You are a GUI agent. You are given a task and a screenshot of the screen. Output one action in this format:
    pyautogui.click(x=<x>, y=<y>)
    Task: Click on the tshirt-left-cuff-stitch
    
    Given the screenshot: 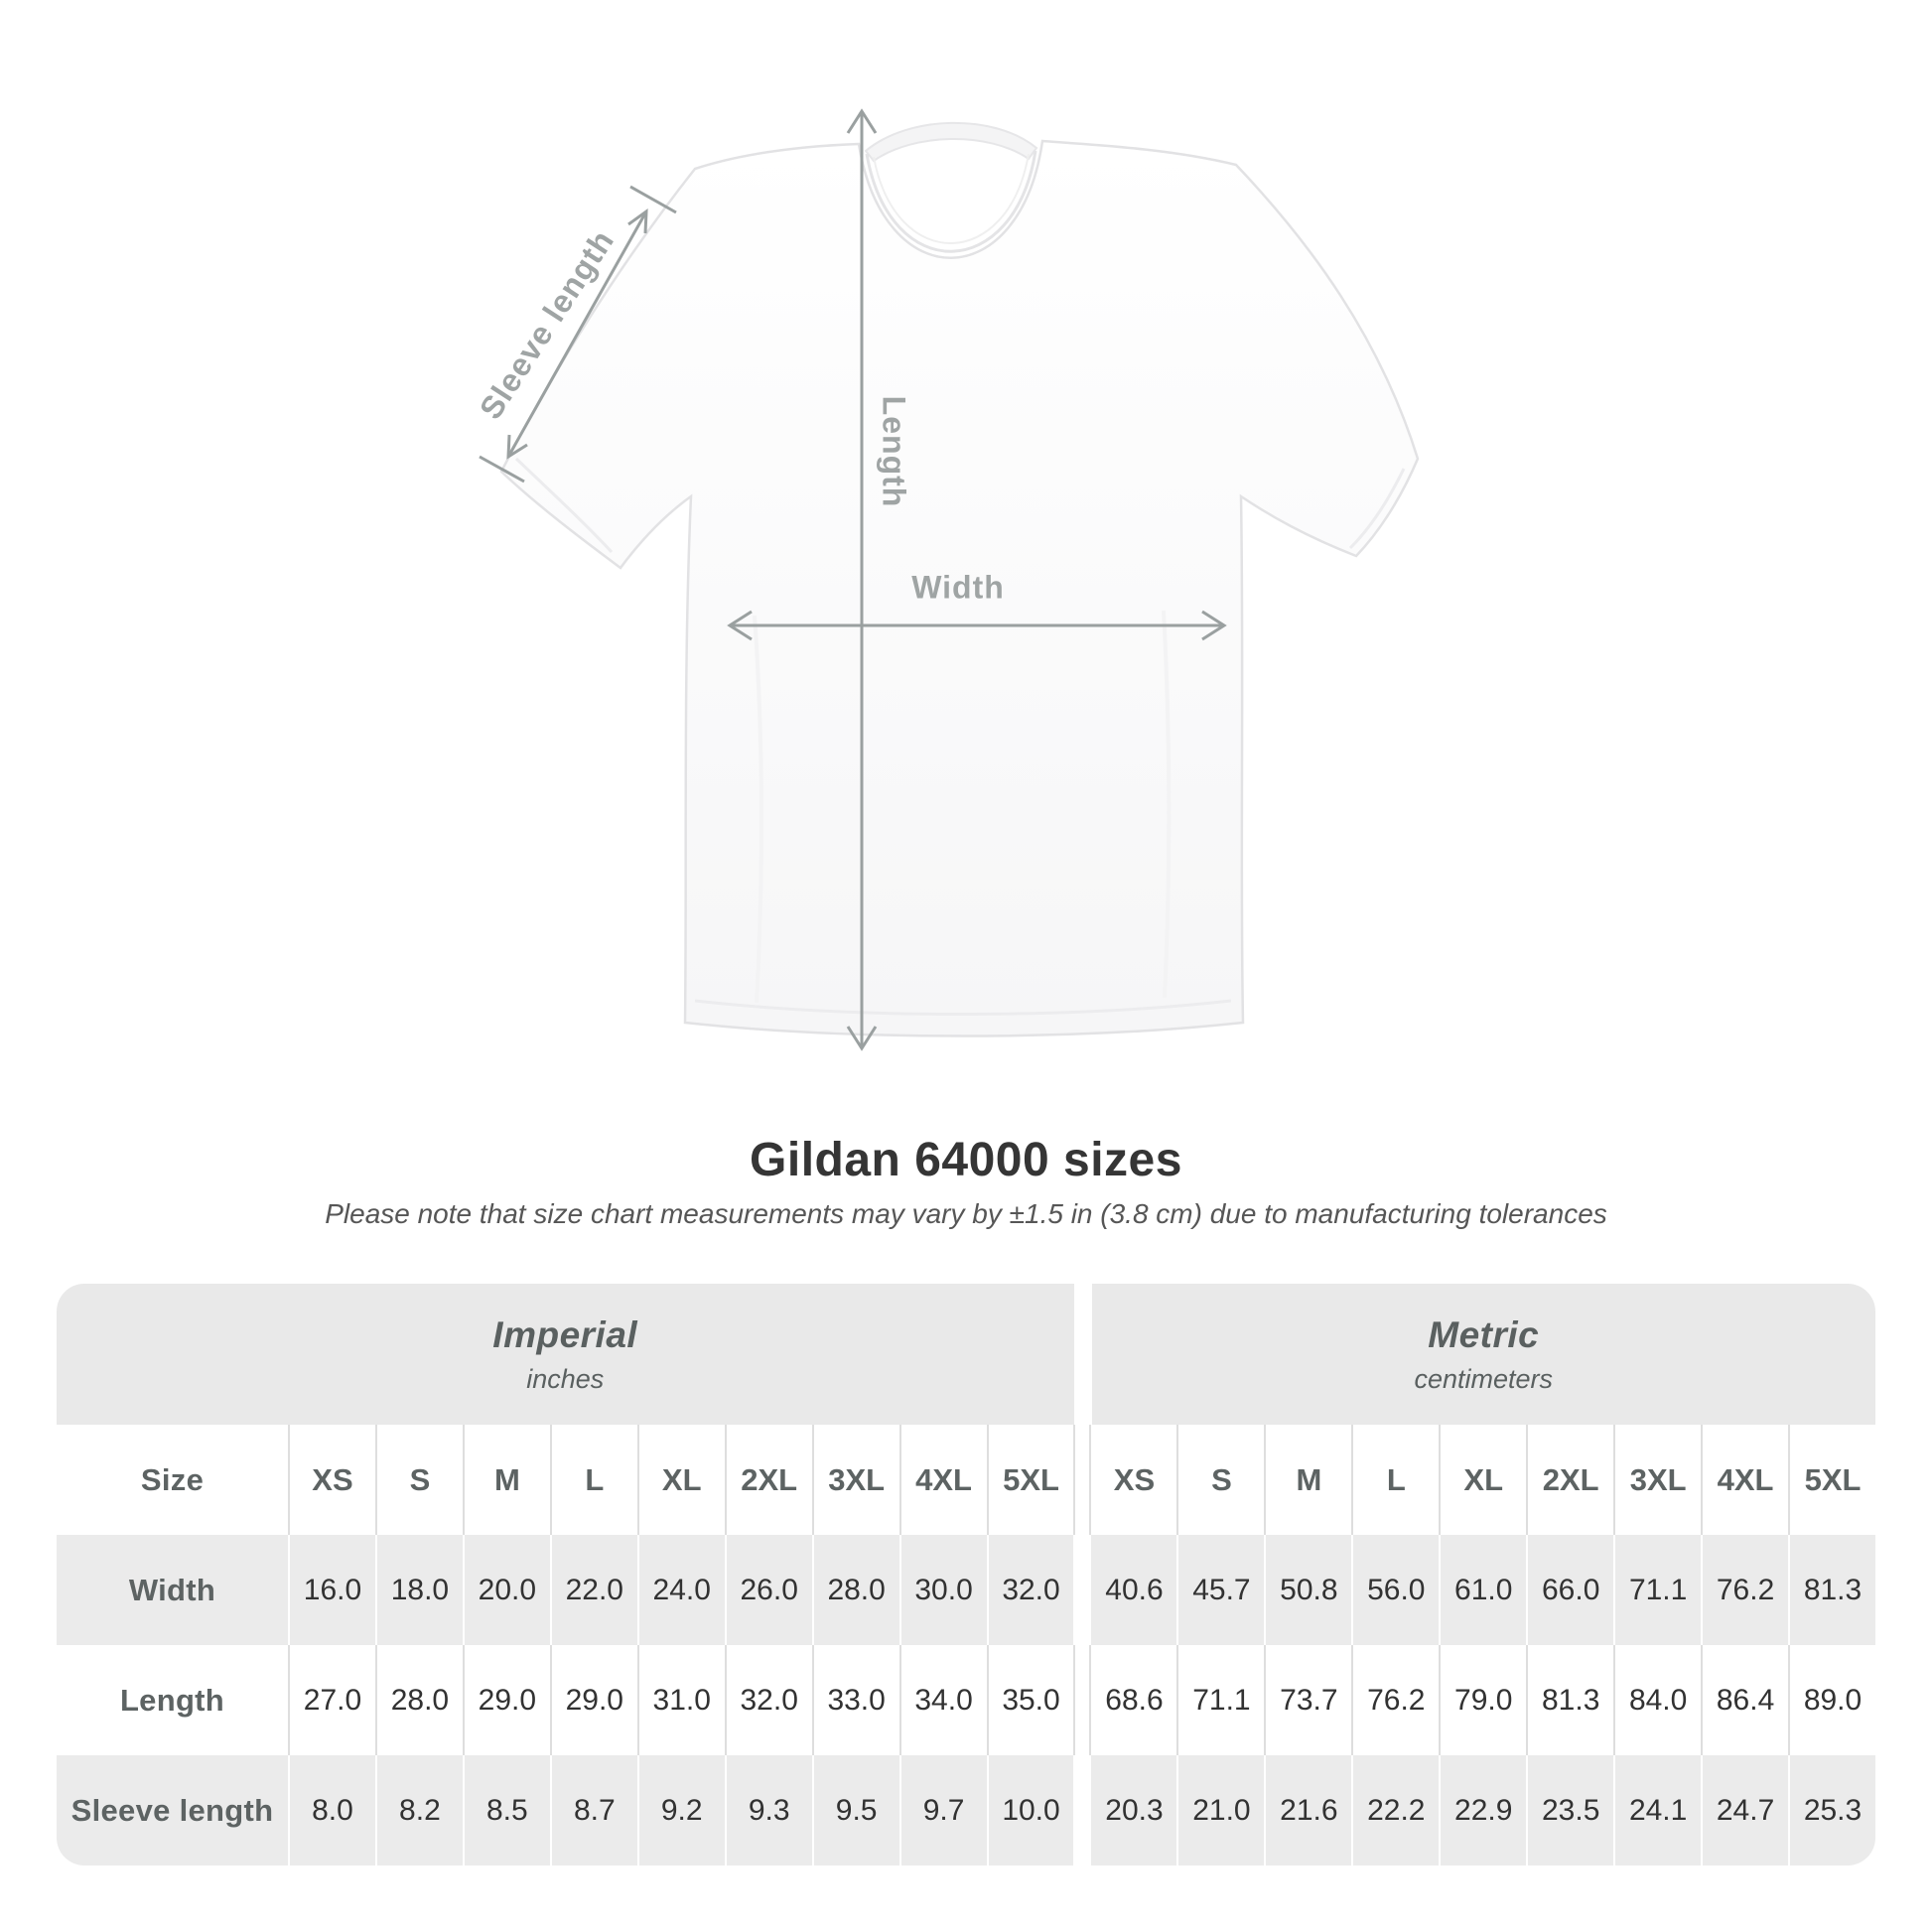 What is the action you would take?
    pyautogui.click(x=564, y=505)
    